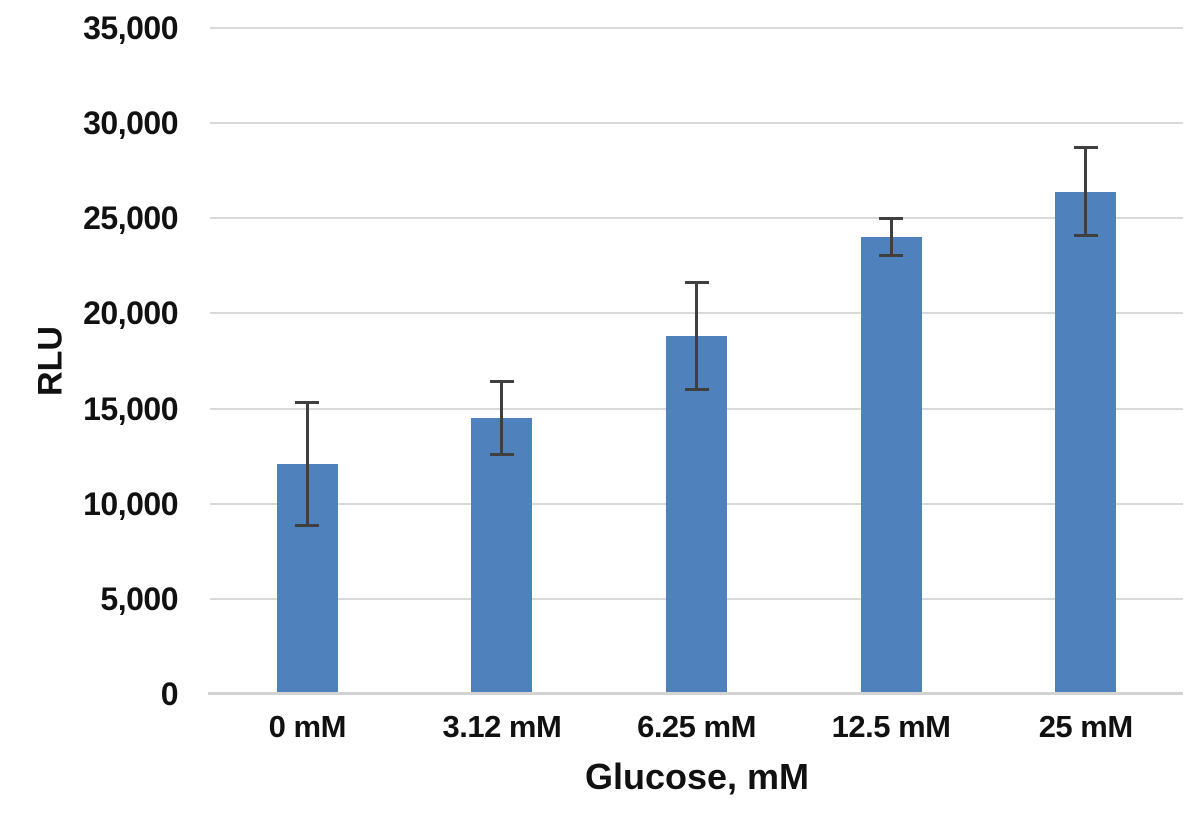 The width and height of the screenshot is (1200, 828). Describe the element at coordinates (307, 726) in the screenshot. I see `x-axis-tick-label: 0 mM` at that location.